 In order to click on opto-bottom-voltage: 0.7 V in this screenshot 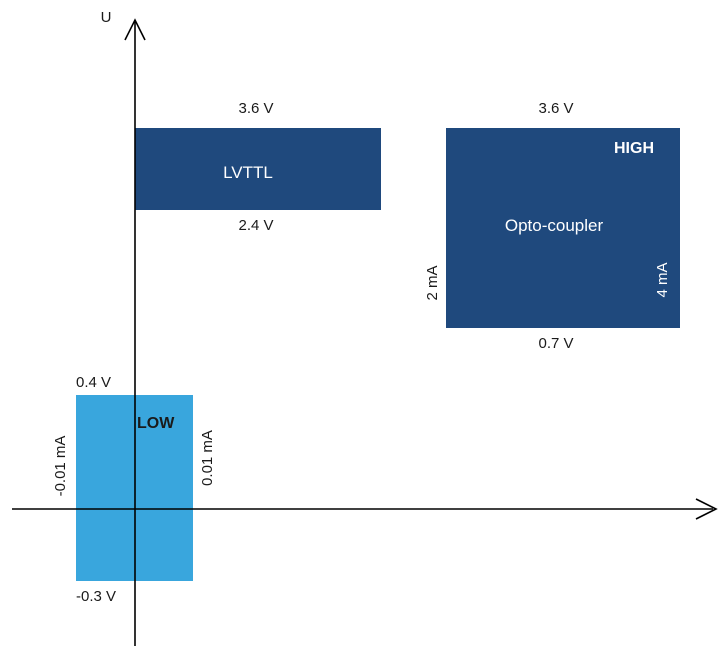, I will do `click(555, 343)`.